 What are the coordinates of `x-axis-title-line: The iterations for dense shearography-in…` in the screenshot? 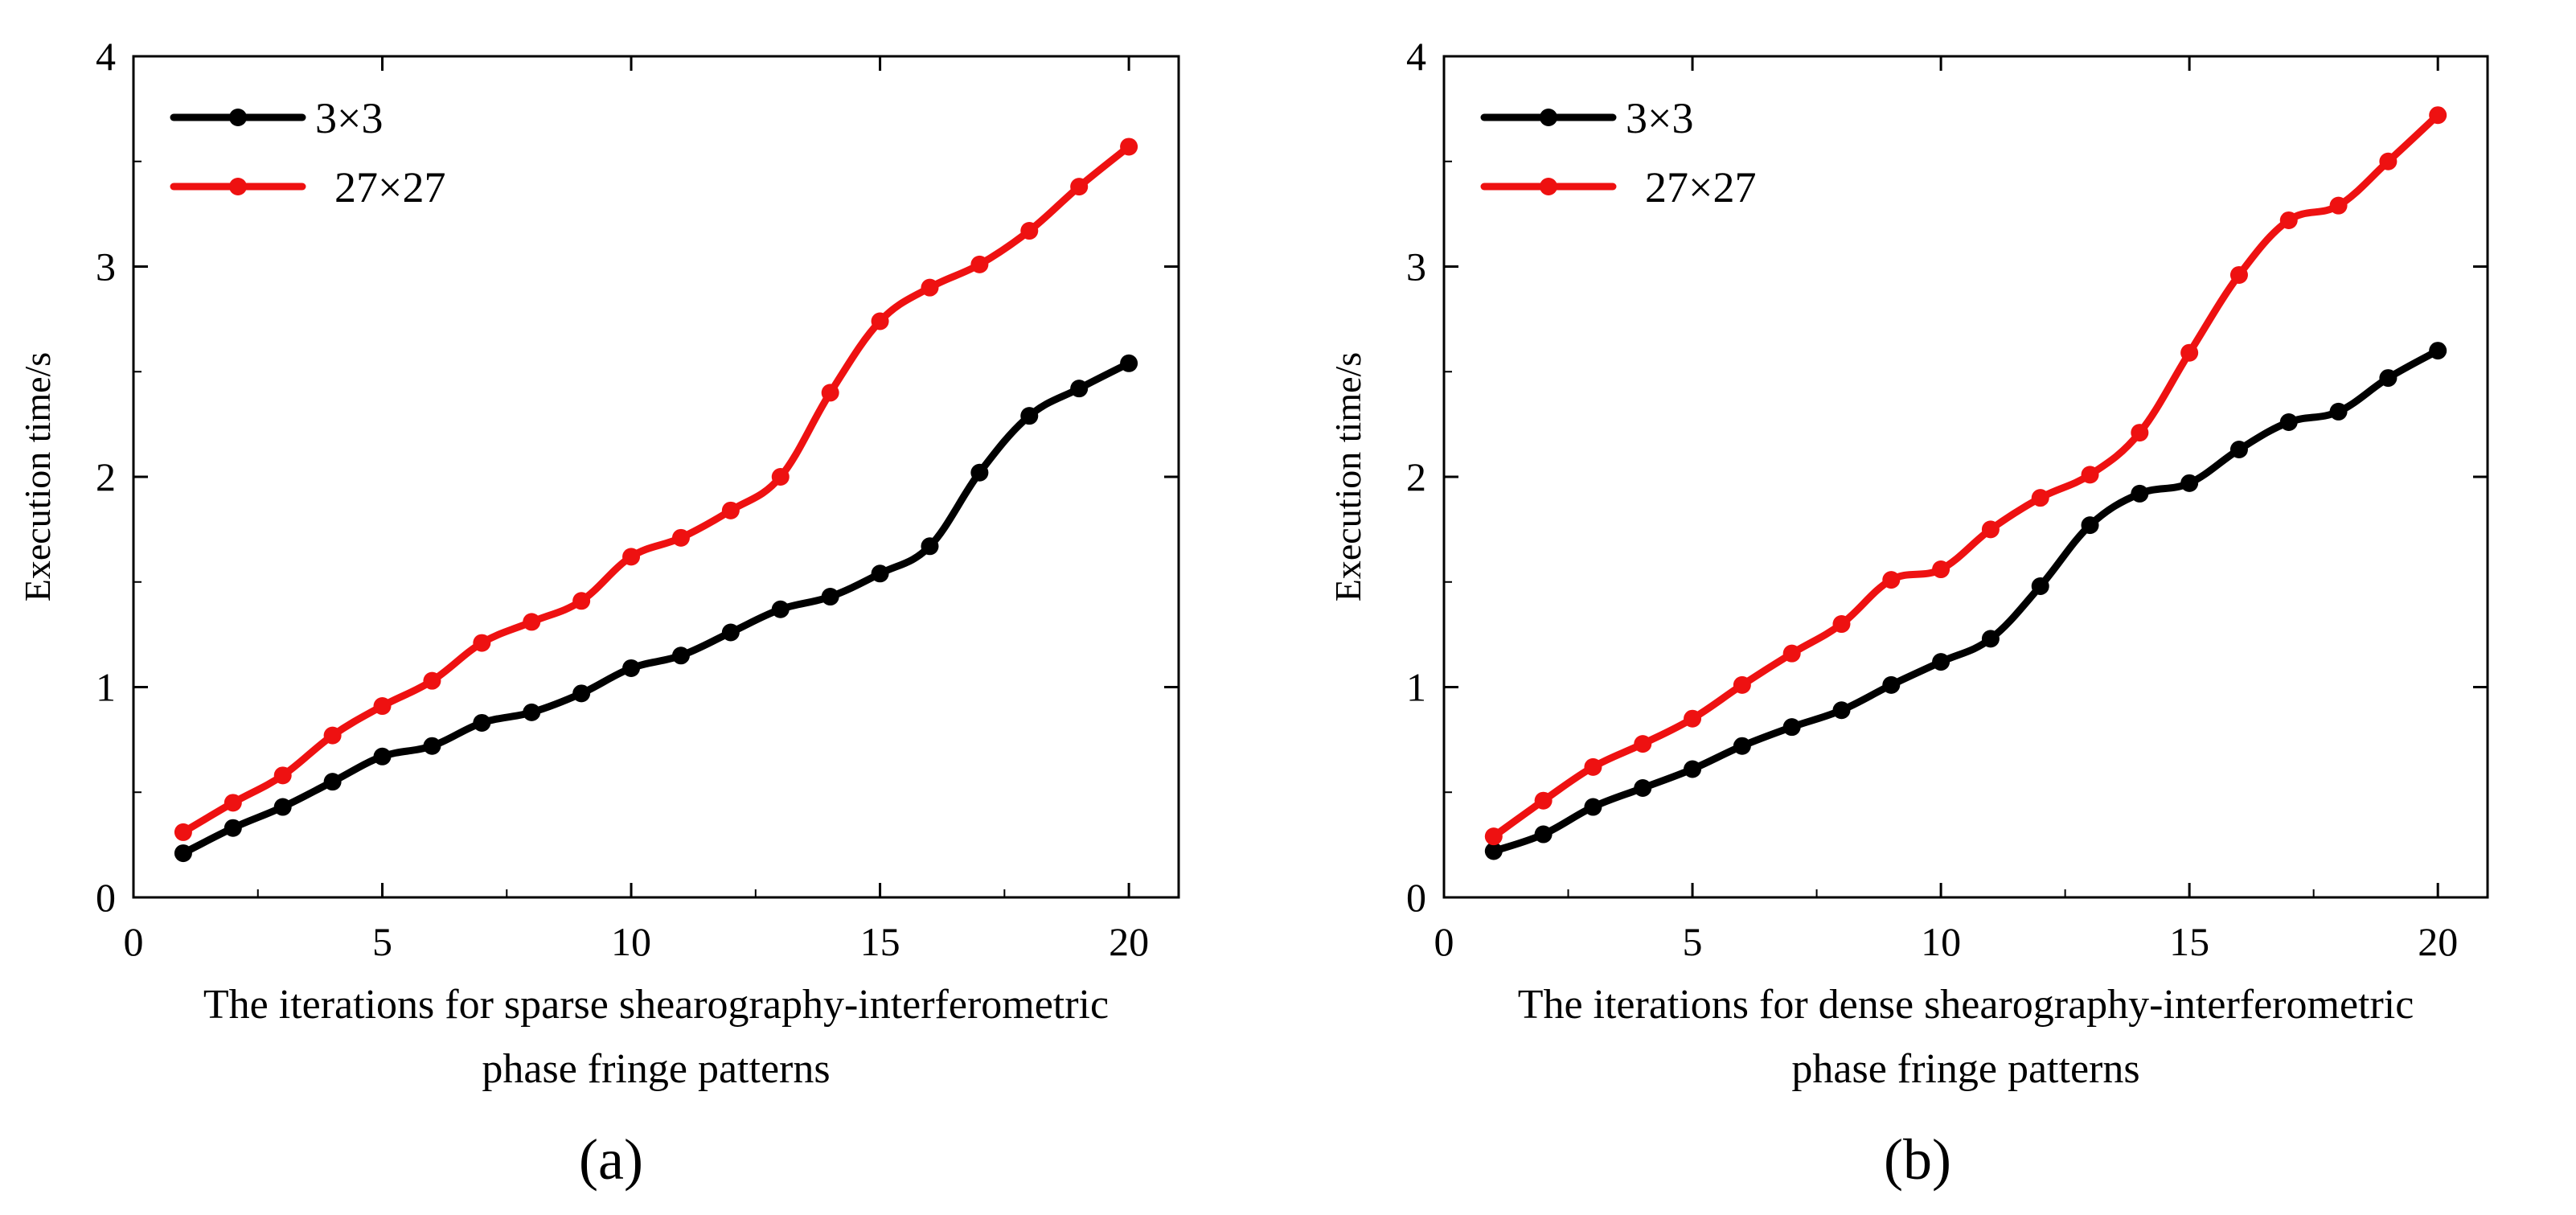 It's located at (1966, 1005).